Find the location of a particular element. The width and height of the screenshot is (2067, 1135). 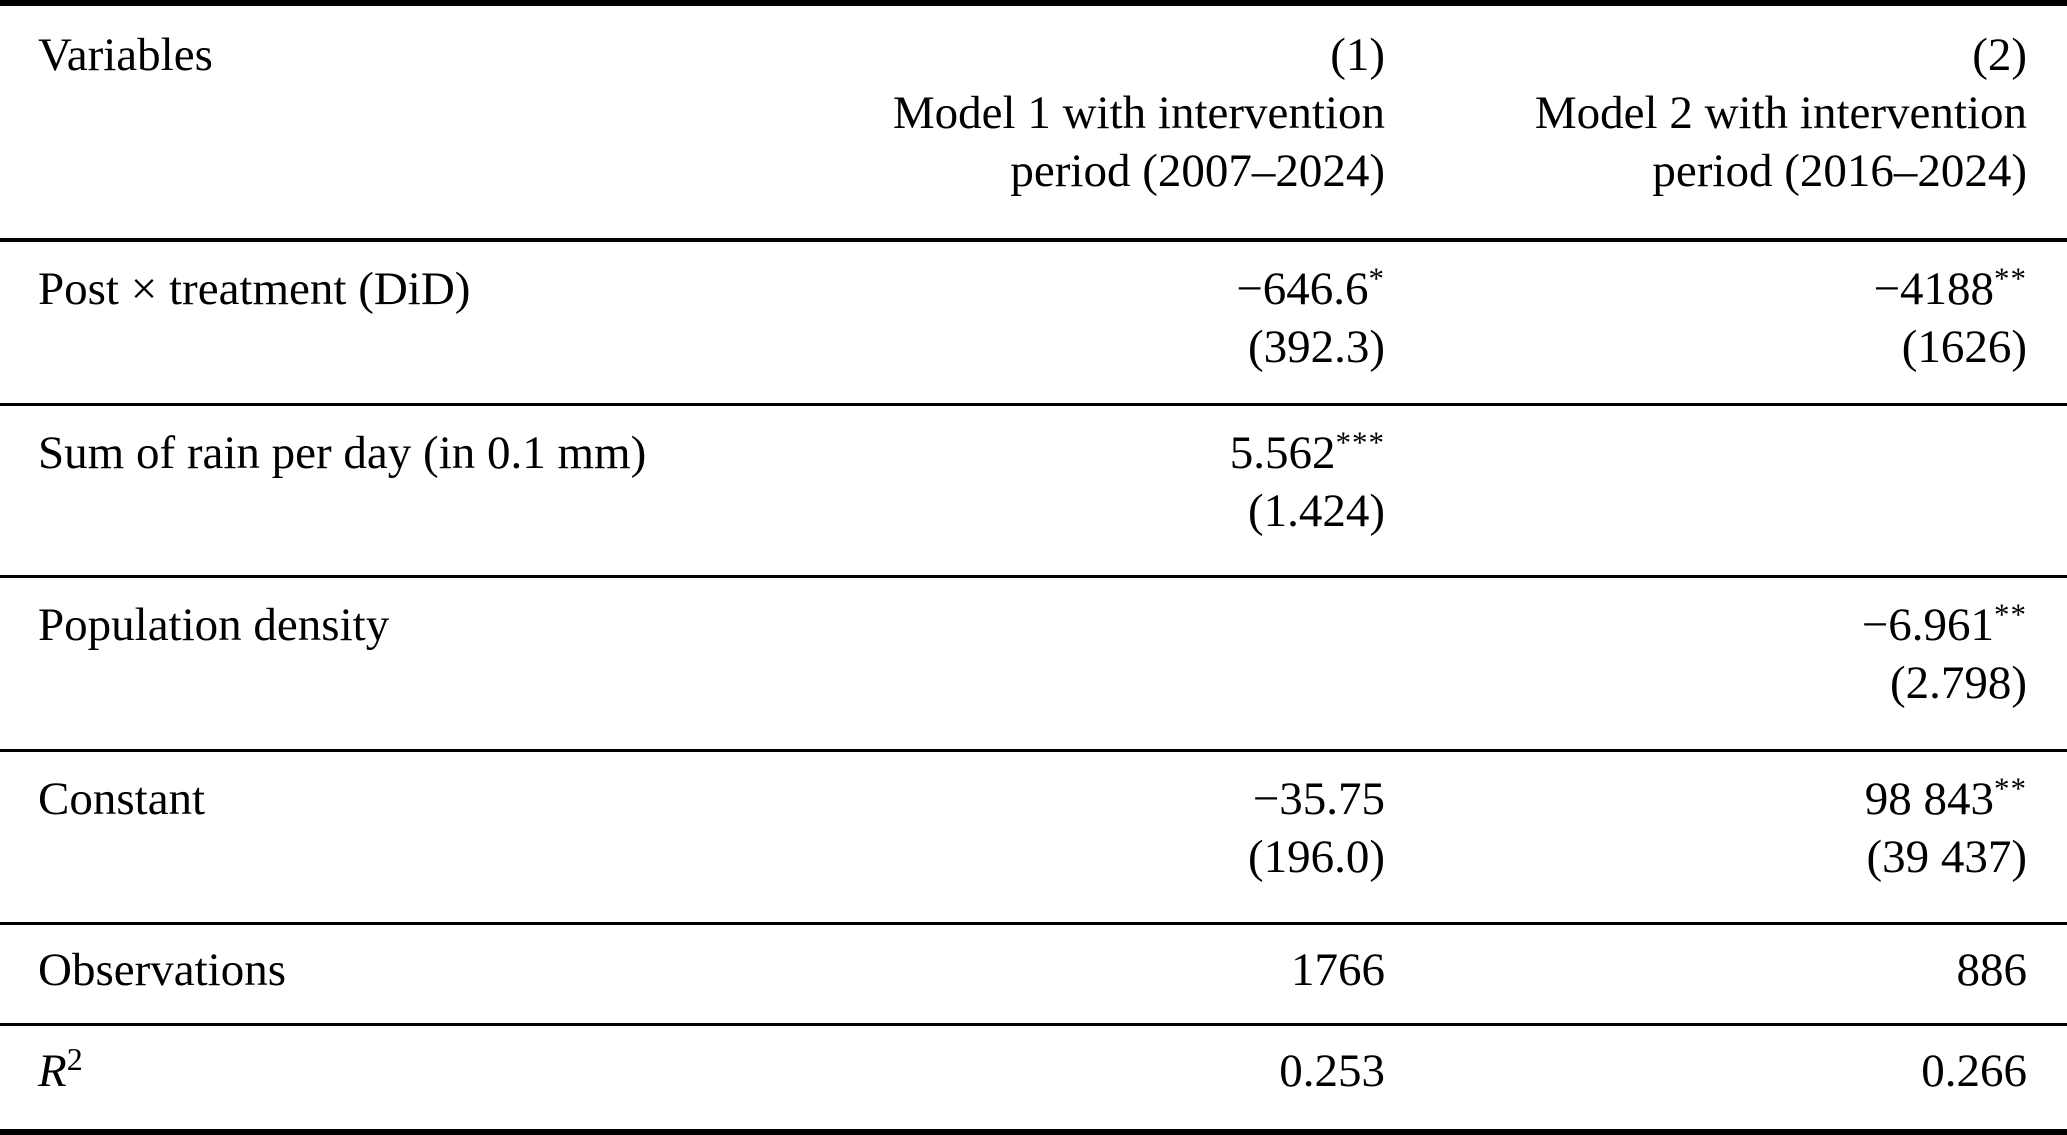

column-header-variables: Variables is located at coordinates (125, 55).